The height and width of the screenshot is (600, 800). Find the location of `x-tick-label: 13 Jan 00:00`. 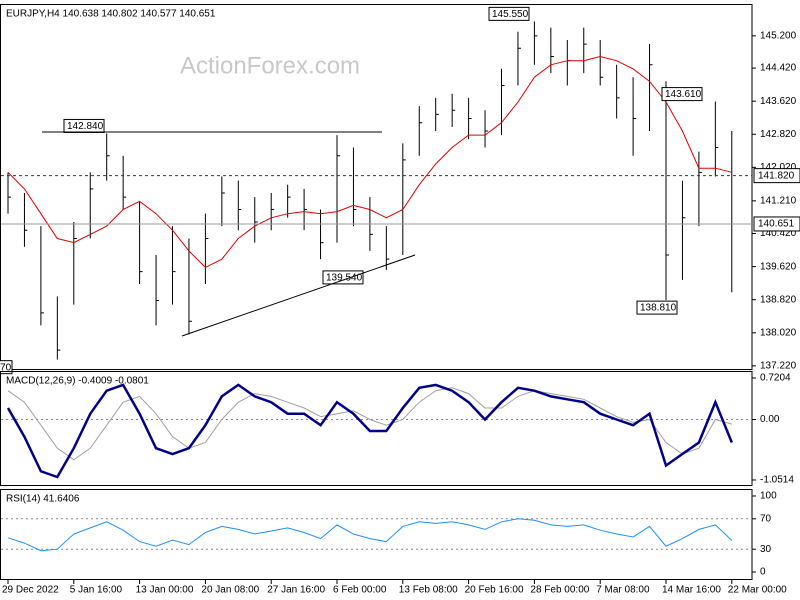

x-tick-label: 13 Jan 00:00 is located at coordinates (165, 590).